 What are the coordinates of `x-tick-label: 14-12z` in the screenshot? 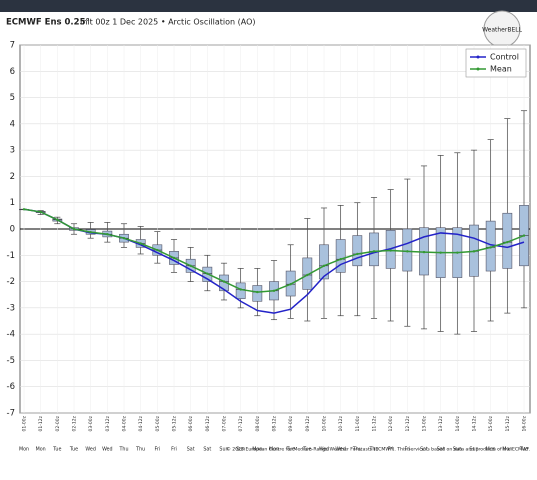 It's located at (475, 423).